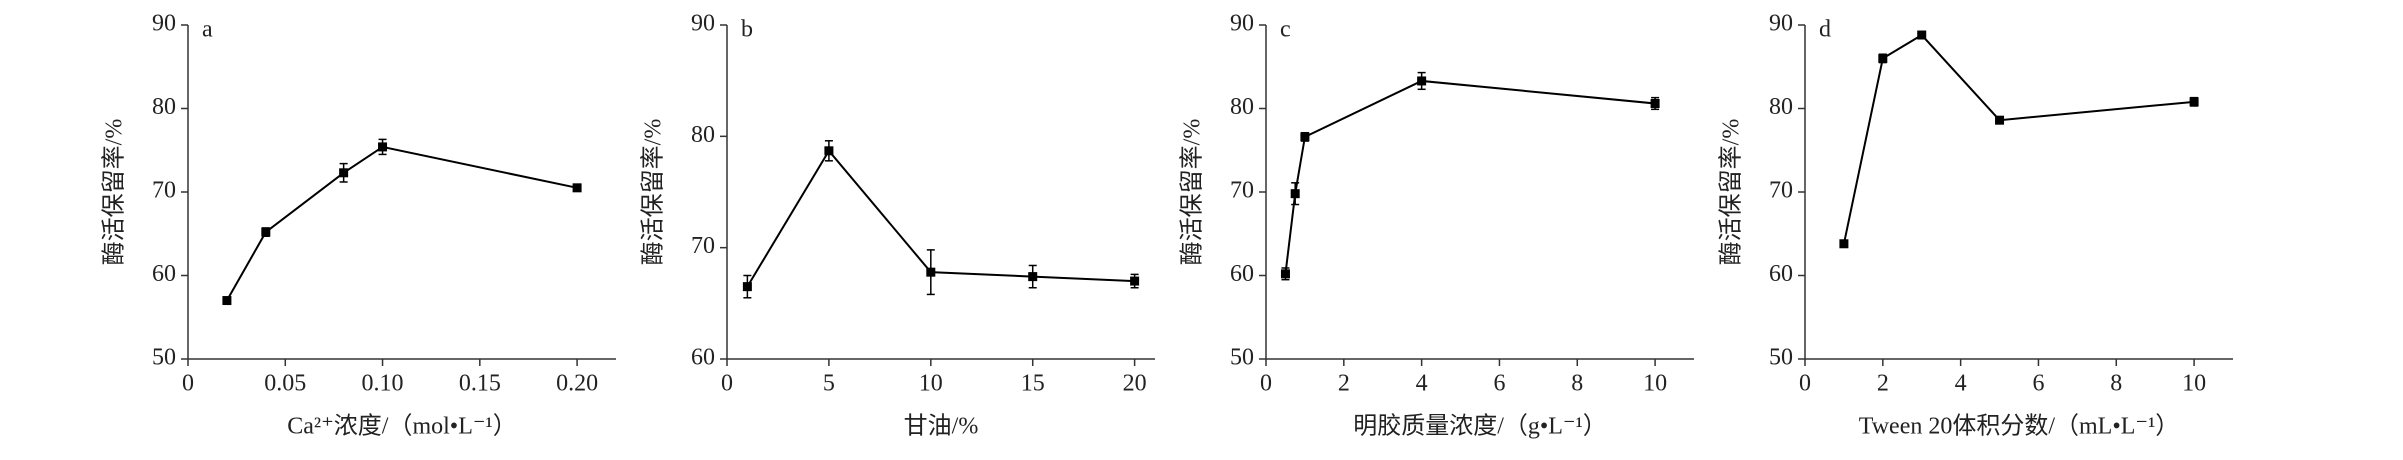 The width and height of the screenshot is (2403, 460). What do you see at coordinates (747, 30) in the screenshot?
I see `panel-label: b` at bounding box center [747, 30].